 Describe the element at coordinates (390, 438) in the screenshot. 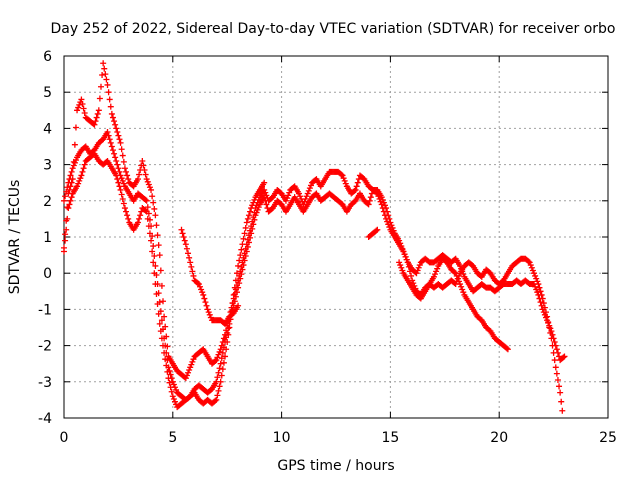

I see `x-tick-label: 15` at that location.